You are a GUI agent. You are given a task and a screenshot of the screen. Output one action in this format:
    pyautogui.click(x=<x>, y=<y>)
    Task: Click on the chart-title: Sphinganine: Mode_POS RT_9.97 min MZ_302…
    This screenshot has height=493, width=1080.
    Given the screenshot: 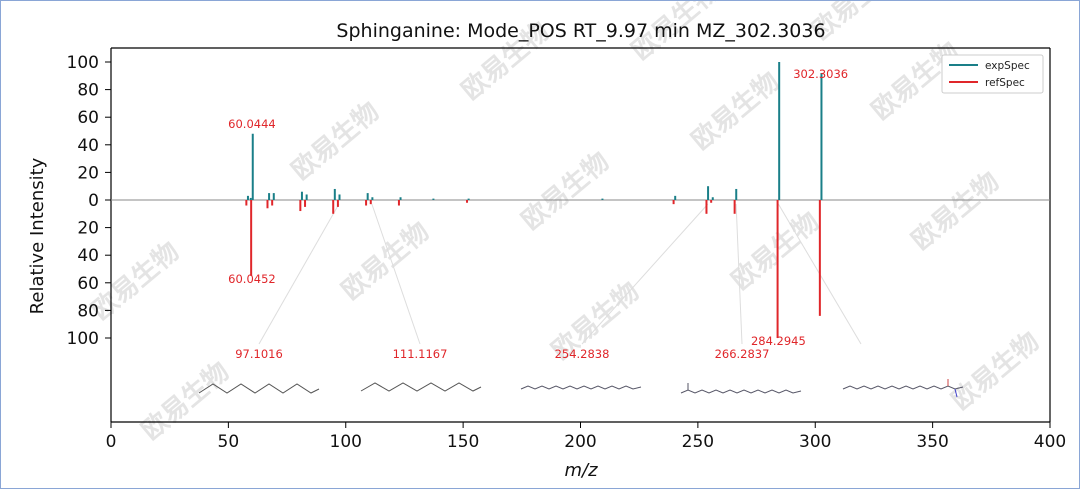 What is the action you would take?
    pyautogui.click(x=580, y=31)
    